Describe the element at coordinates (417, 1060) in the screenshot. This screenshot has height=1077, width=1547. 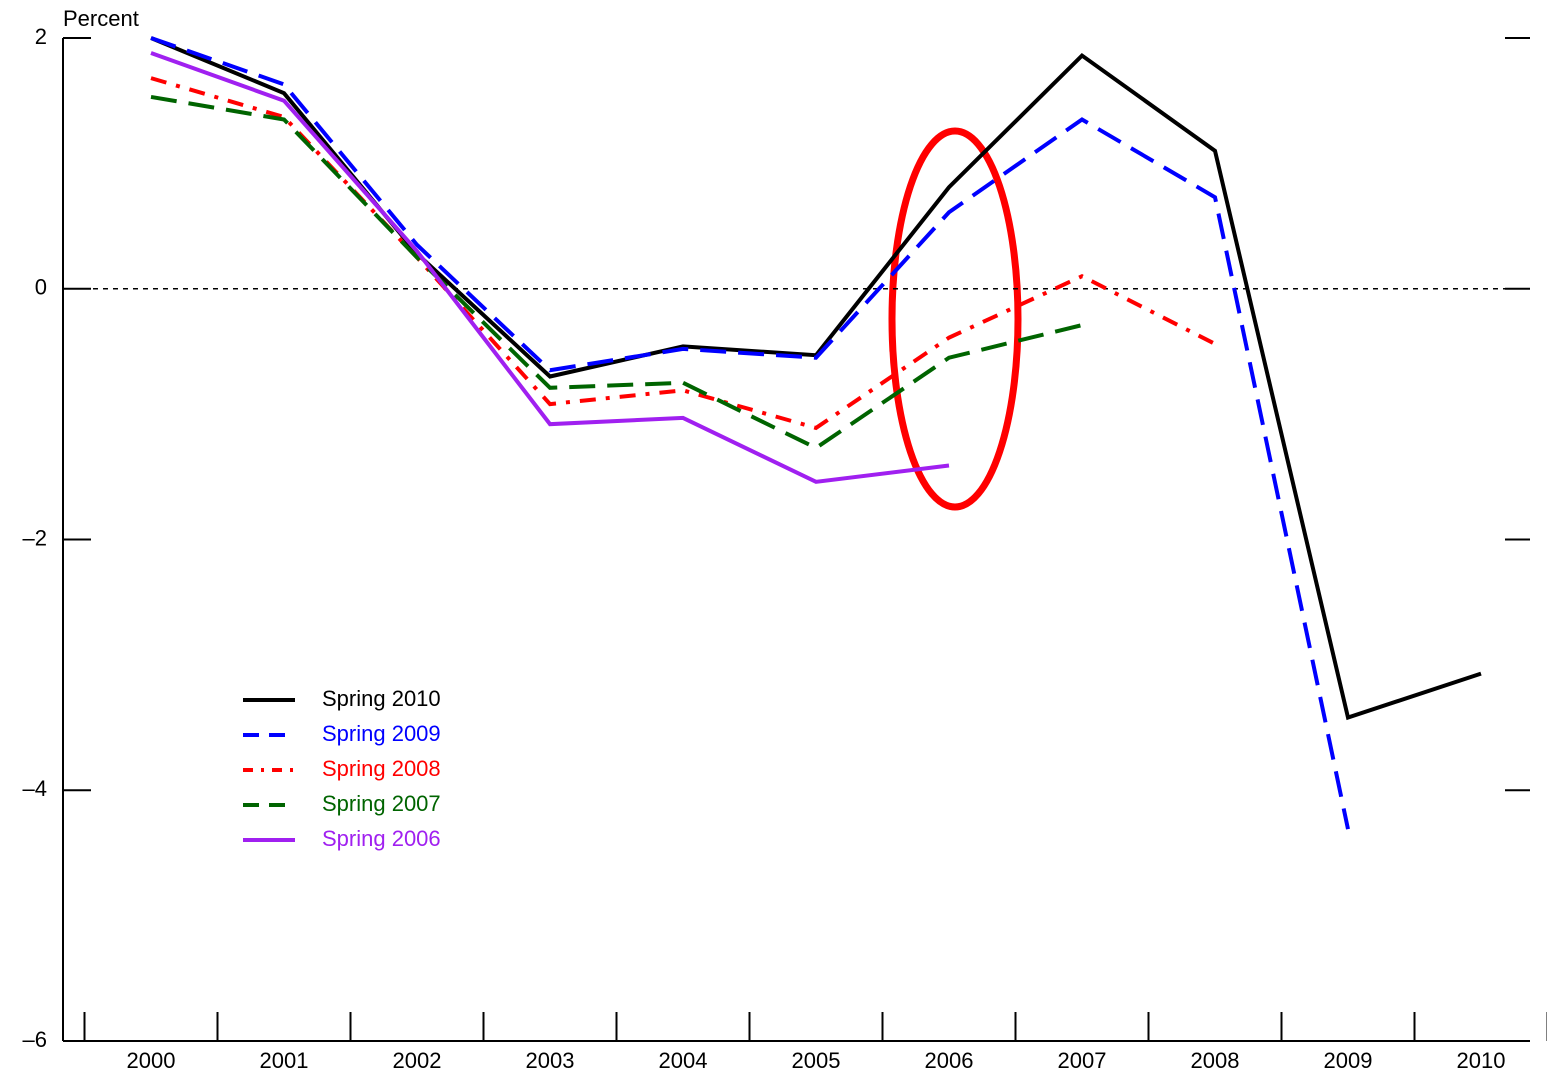
I see `x-tick-label: 2002` at that location.